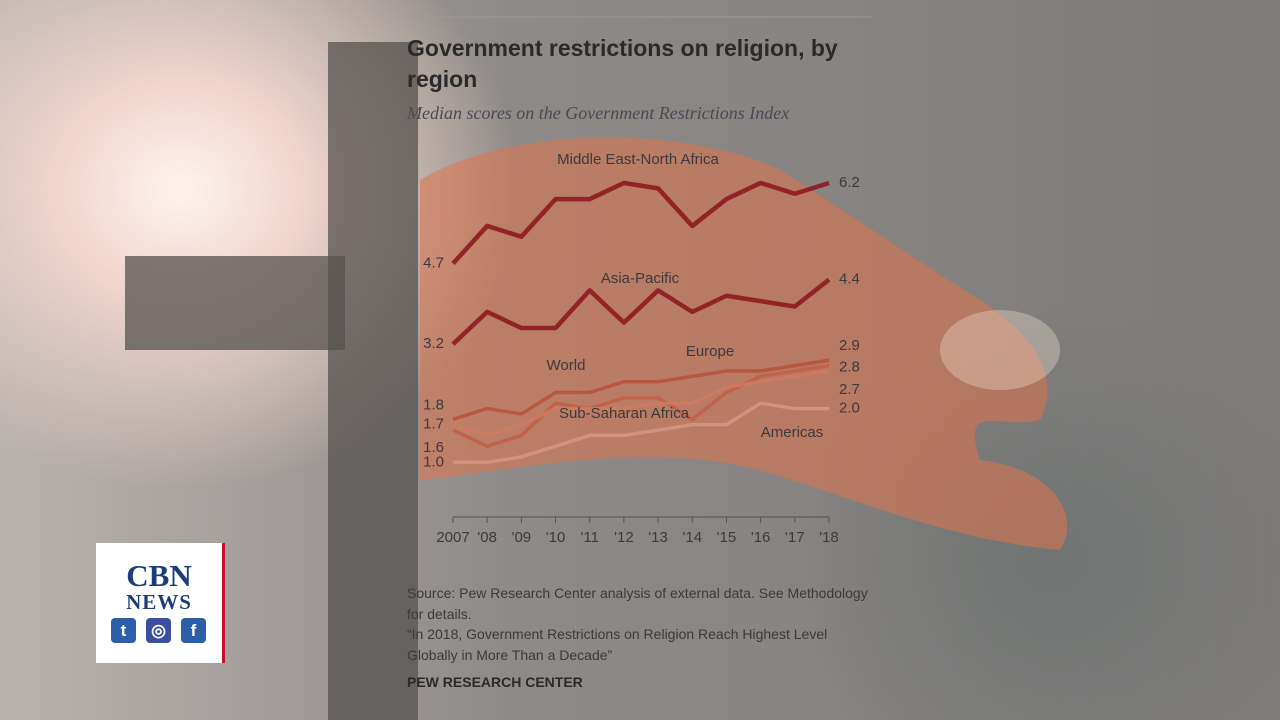 The width and height of the screenshot is (1280, 720). What do you see at coordinates (795, 537) in the screenshot?
I see `x-tick-label: '17` at bounding box center [795, 537].